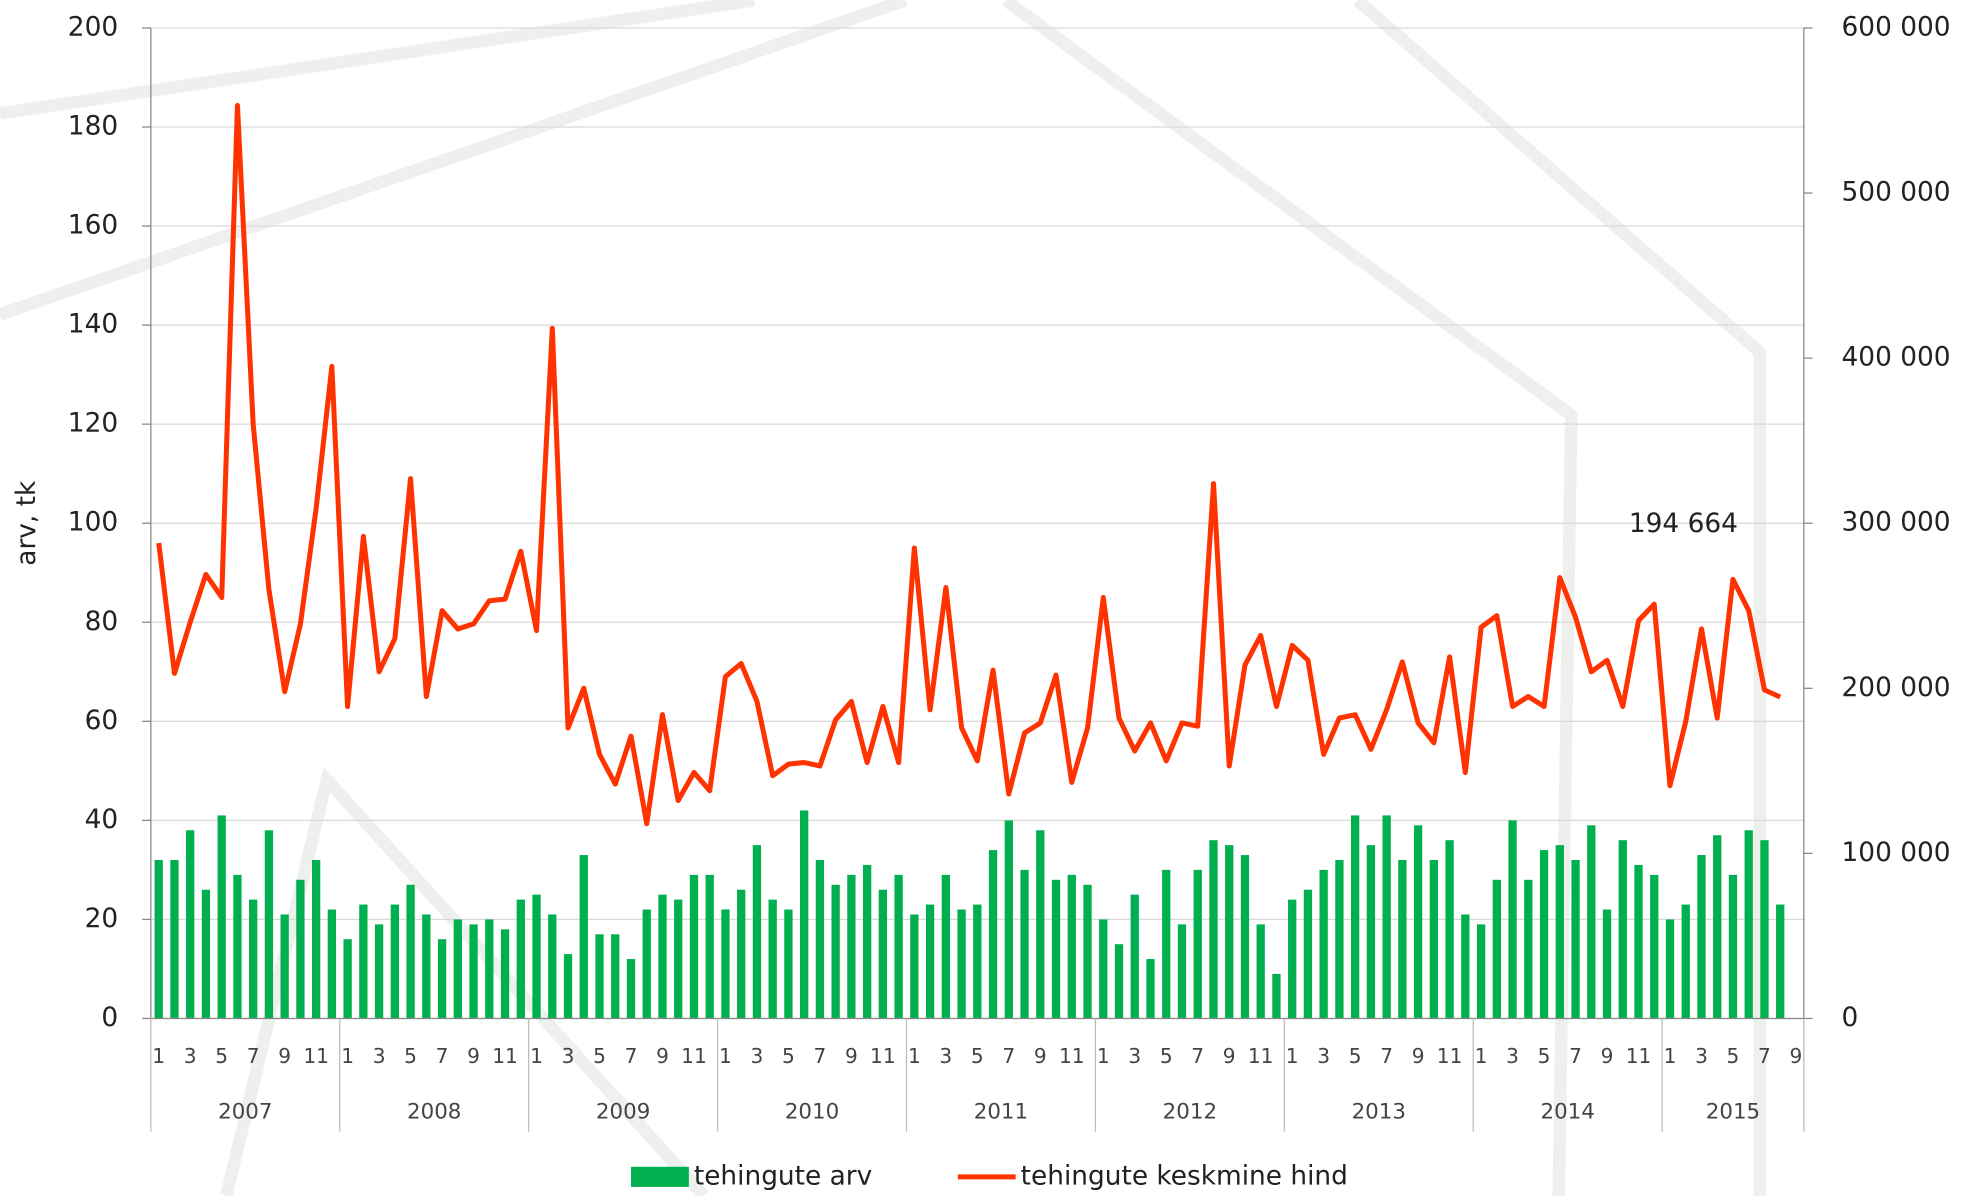 This screenshot has height=1200, width=1971. Describe the element at coordinates (1683, 524) in the screenshot. I see `data-label: 194 664` at that location.